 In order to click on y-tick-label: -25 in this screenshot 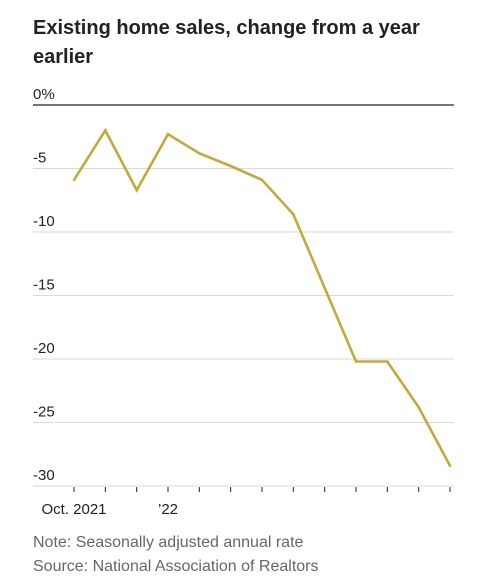, I will do `click(44, 412)`.